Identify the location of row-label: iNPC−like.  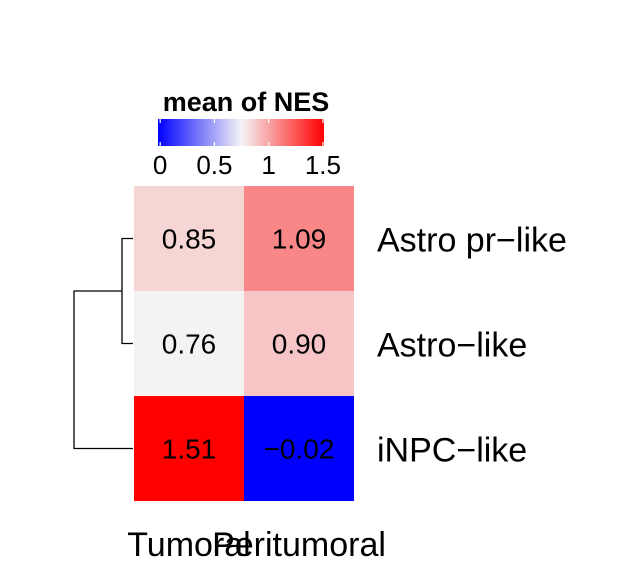
(452, 451).